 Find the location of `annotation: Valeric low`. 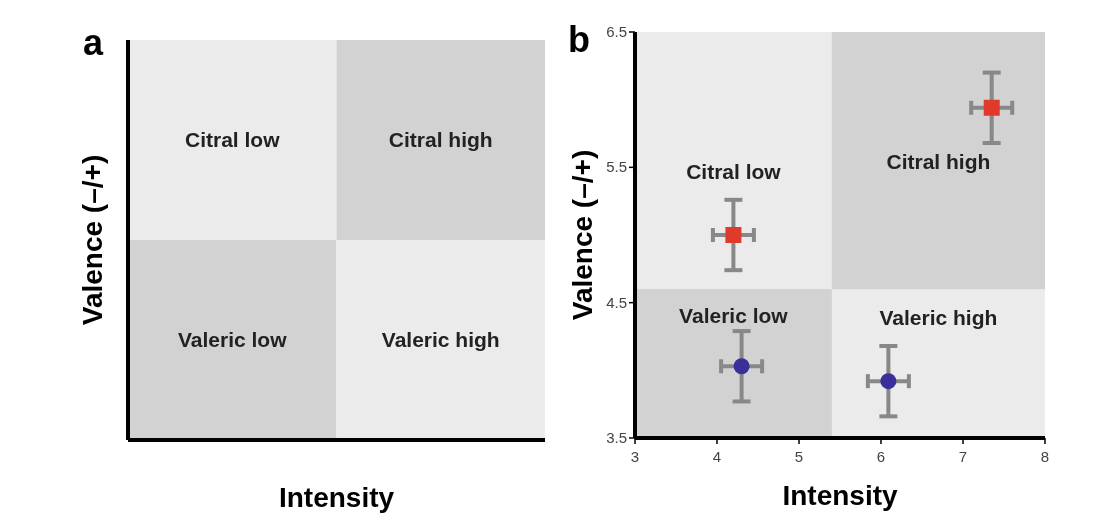

annotation: Valeric low is located at coordinates (734, 316).